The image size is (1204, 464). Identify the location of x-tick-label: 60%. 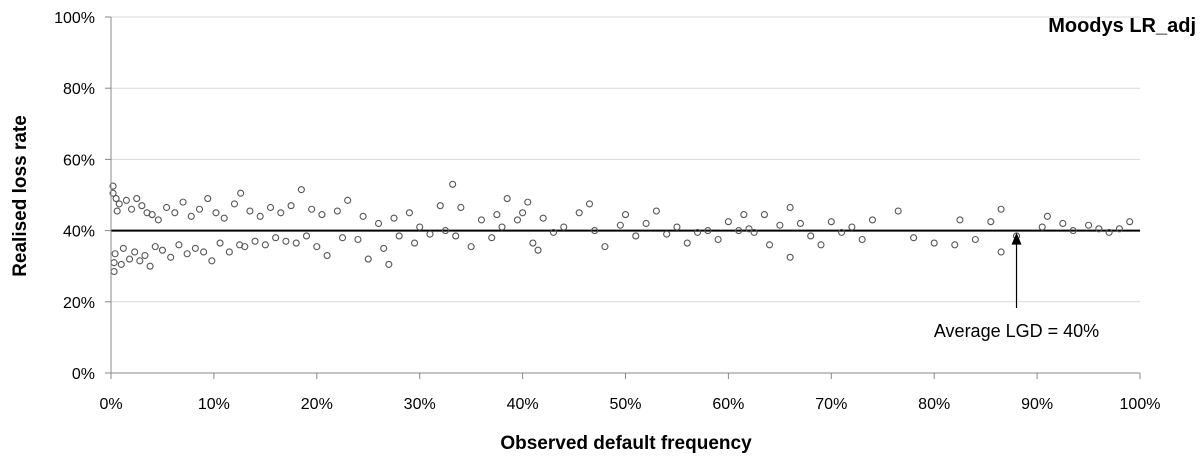
(728, 404).